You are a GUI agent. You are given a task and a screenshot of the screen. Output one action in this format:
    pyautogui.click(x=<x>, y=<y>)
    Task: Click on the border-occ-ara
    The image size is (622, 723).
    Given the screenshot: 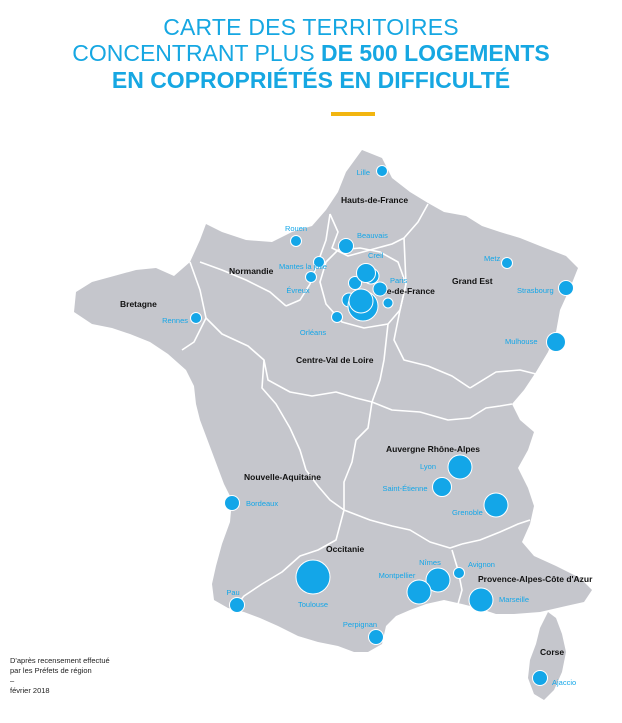 What is the action you would take?
    pyautogui.click(x=403, y=529)
    